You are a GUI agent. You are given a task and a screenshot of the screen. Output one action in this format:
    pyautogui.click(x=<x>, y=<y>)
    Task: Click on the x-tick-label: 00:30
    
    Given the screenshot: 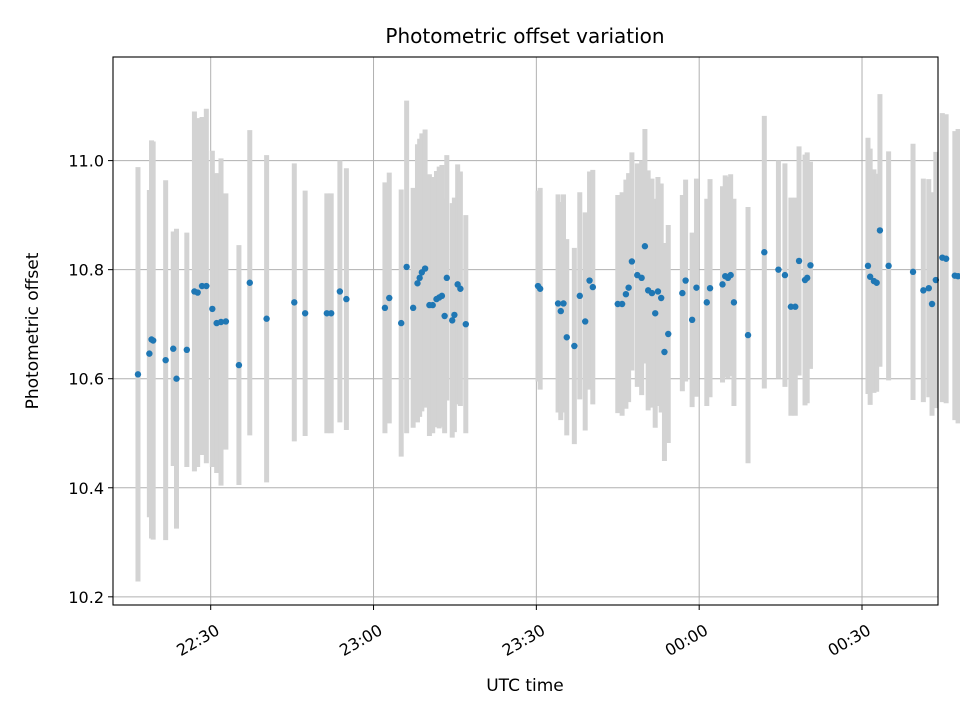 What is the action you would take?
    pyautogui.click(x=849, y=640)
    